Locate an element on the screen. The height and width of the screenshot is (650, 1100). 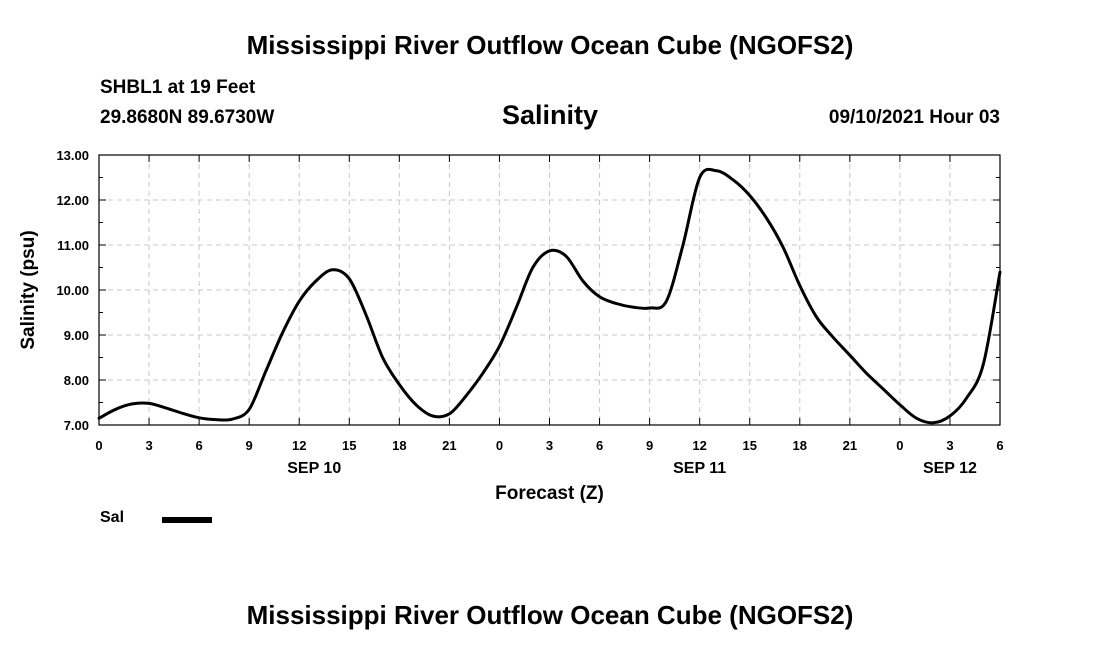
y-tick-label: 10.00 is located at coordinates (72, 290).